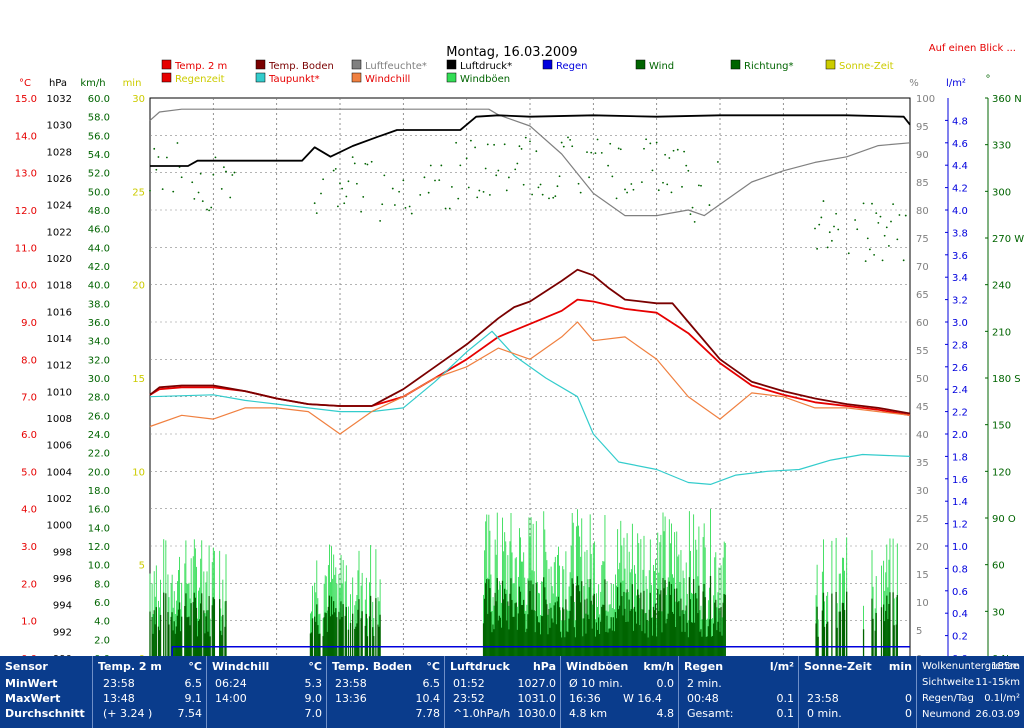  What do you see at coordinates (703, 698) in the screenshot?
I see `stats-time: 00:48` at bounding box center [703, 698].